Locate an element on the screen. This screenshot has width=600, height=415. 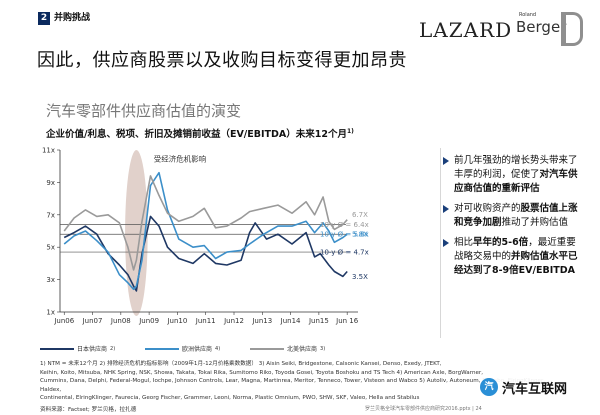
bullet-text-tail: ，最近重要战略交易中的 is located at coordinates (515, 249).